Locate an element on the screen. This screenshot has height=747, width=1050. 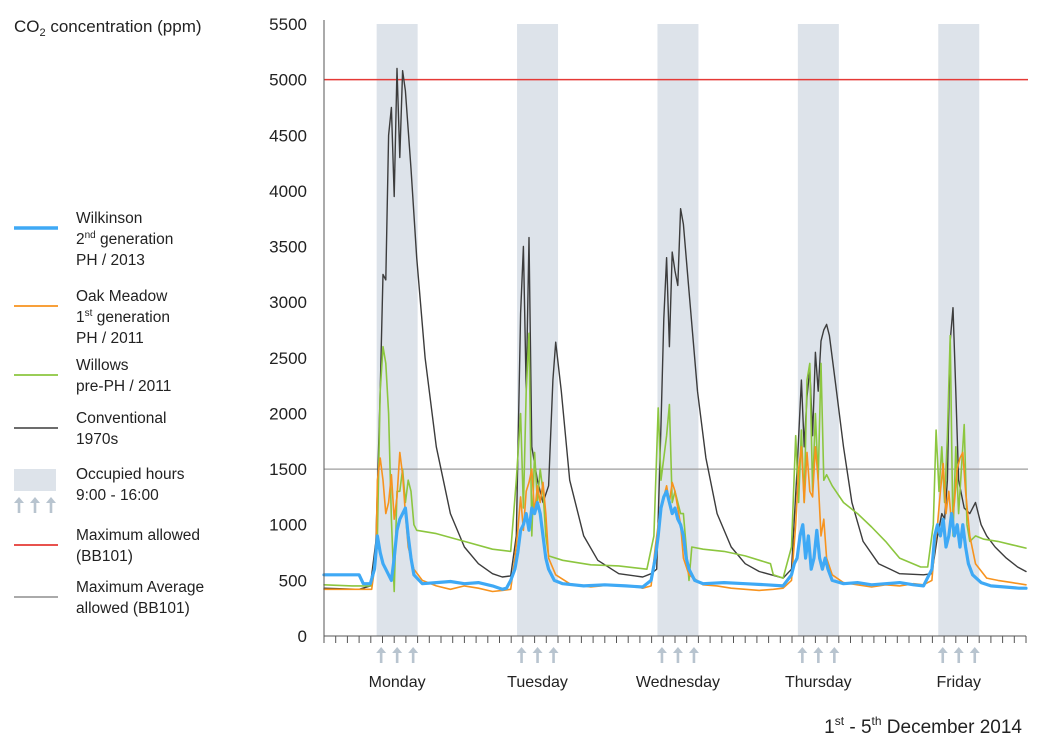
y-tick-label: 1000 is located at coordinates (288, 525).